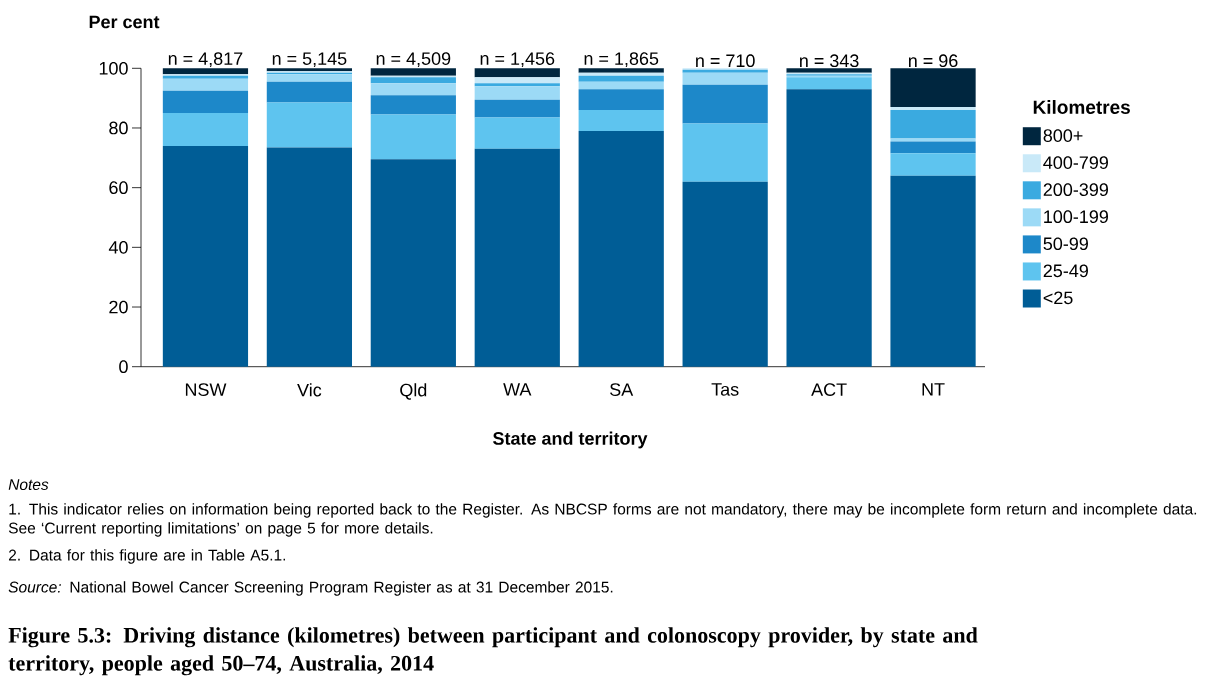 The width and height of the screenshot is (1225, 692). What do you see at coordinates (124, 22) in the screenshot?
I see `y-axis-title: Per cent` at bounding box center [124, 22].